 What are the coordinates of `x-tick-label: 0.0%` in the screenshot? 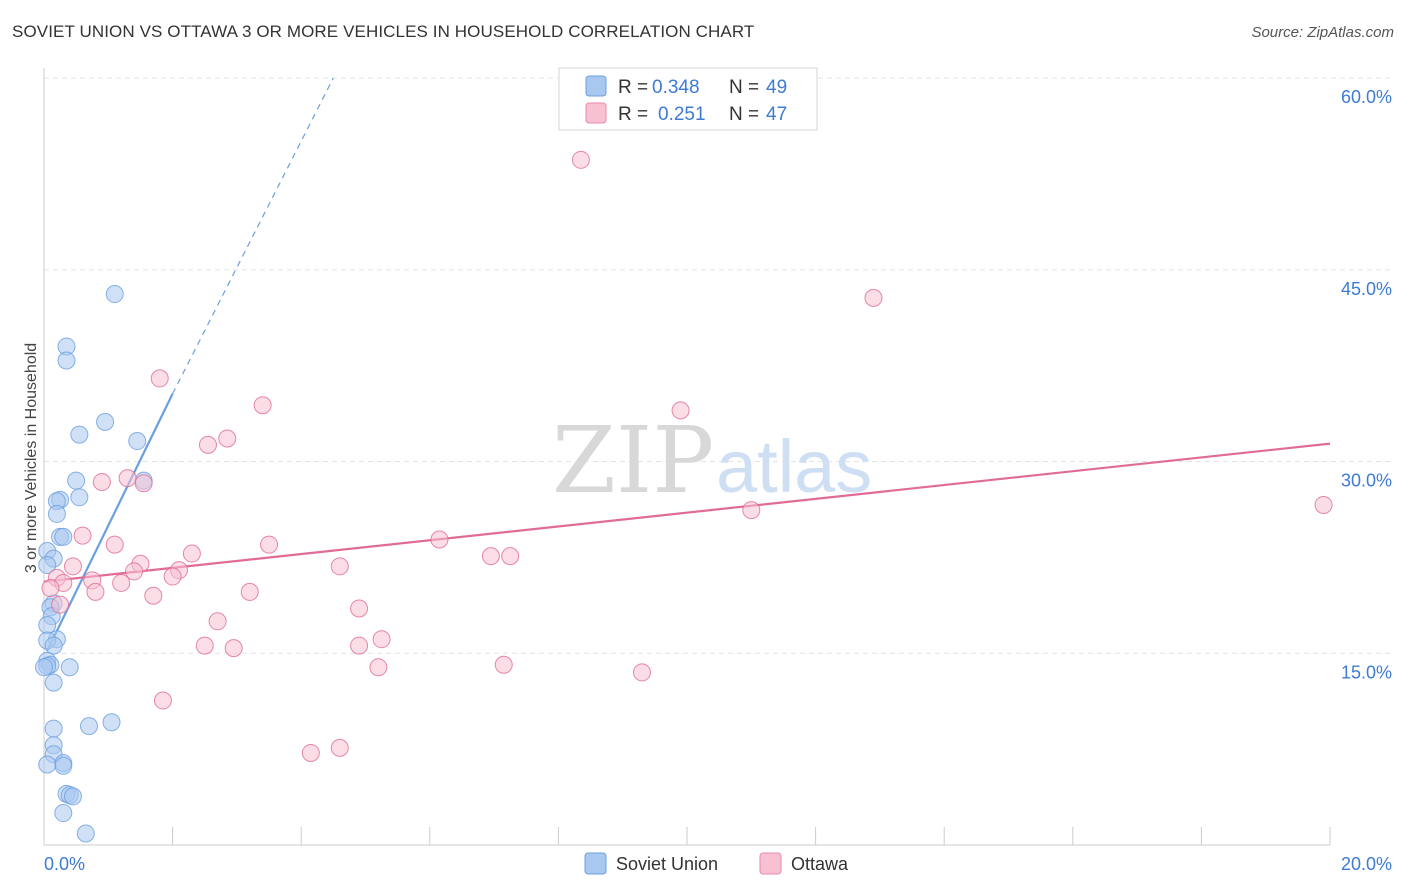 It's located at (64, 864).